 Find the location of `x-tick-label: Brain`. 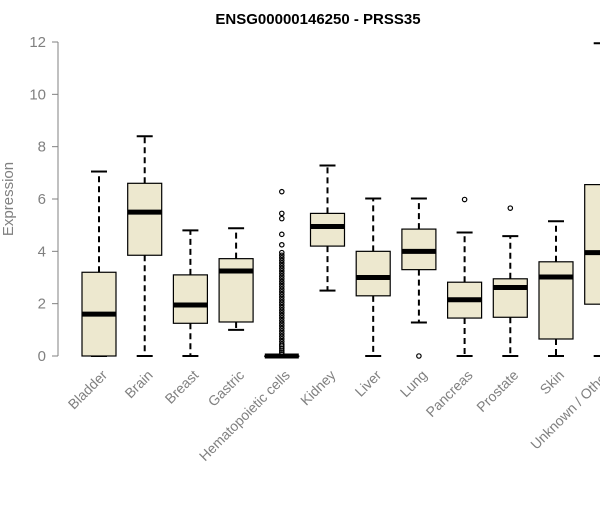

x-tick-label: Brain is located at coordinates (138, 384).